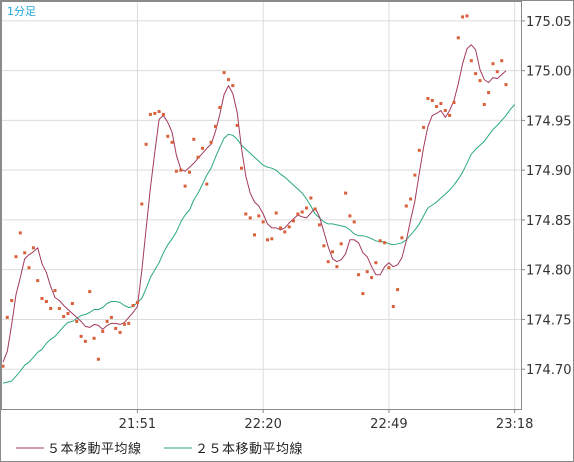 This screenshot has width=574, height=462. Describe the element at coordinates (549, 22) in the screenshot. I see `y-tick-label: 175.05` at that location.